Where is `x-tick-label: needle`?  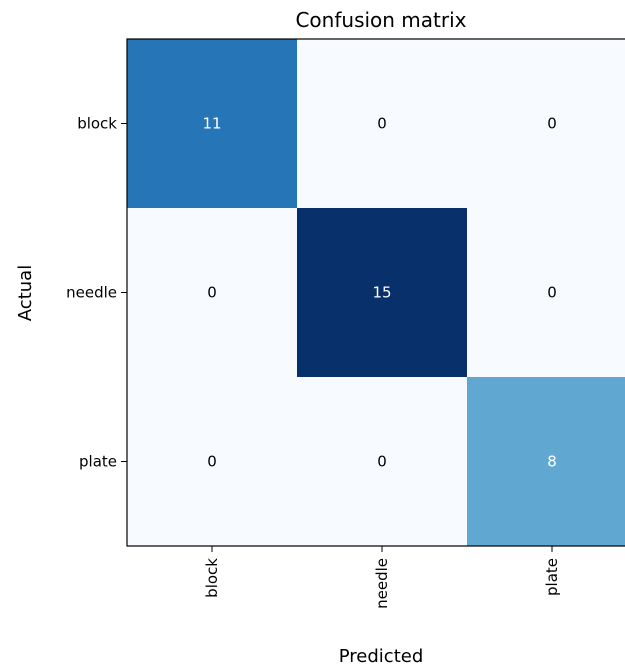
x-tick-label: needle is located at coordinates (382, 583).